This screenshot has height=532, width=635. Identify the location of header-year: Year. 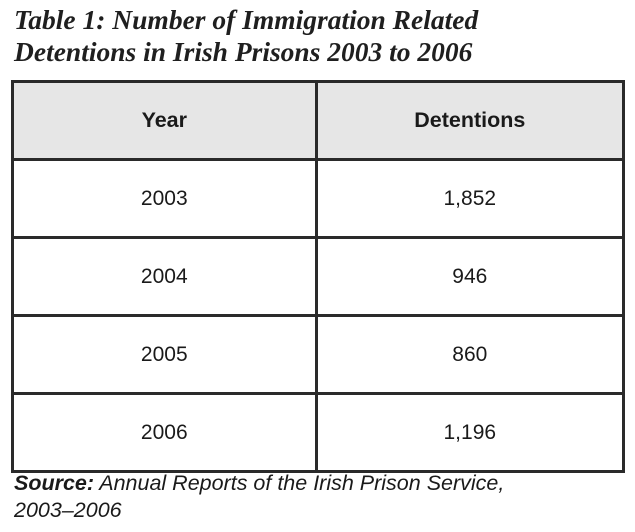
(164, 120).